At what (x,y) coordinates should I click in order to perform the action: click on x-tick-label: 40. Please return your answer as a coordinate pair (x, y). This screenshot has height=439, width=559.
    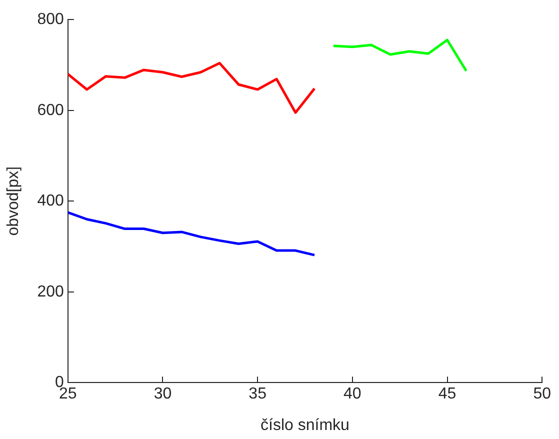
    Looking at the image, I should click on (353, 394).